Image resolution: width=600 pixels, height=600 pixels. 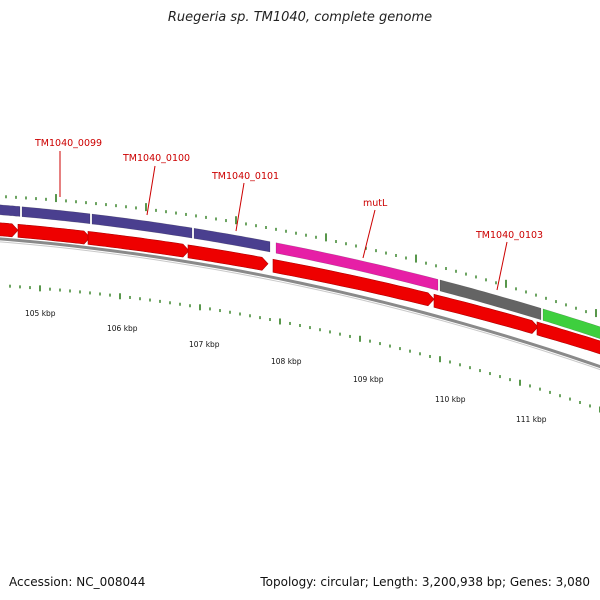 What do you see at coordinates (509, 235) in the screenshot?
I see `gene-label: TM1040_0103` at bounding box center [509, 235].